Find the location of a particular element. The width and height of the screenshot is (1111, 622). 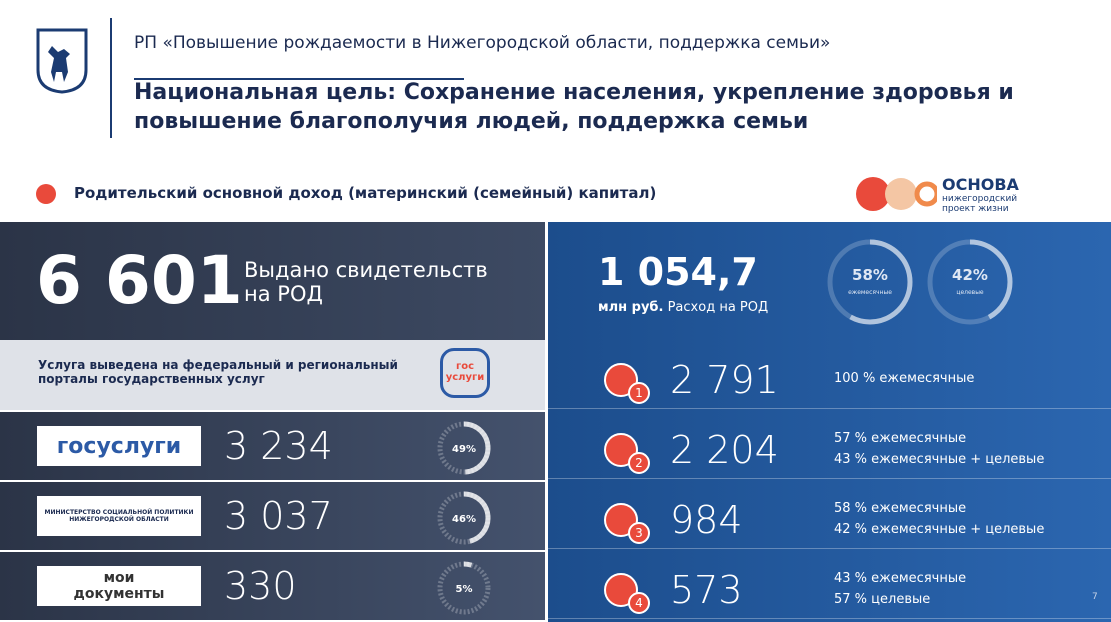

channel-ring: 49% is located at coordinates (464, 448).